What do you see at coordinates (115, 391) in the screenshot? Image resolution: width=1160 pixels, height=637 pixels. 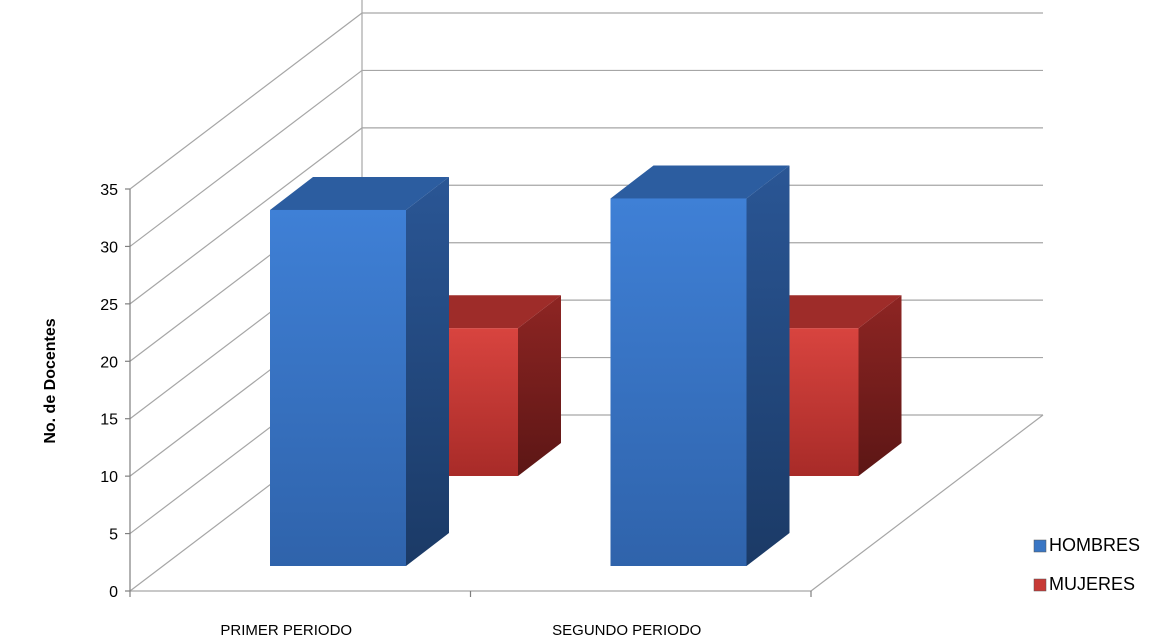 I see `y-axis: 0 5 10 15 20 25 30 35` at bounding box center [115, 391].